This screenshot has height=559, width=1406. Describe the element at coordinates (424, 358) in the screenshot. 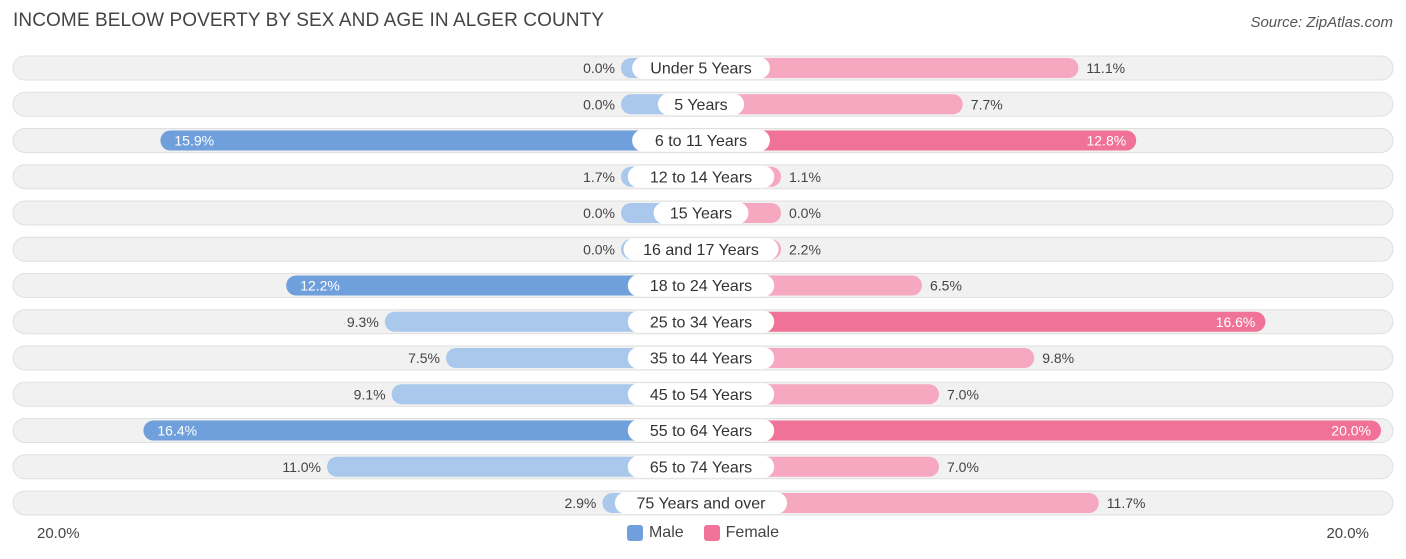

I see `value-label-male-35-to-44-years: 7.5%` at that location.